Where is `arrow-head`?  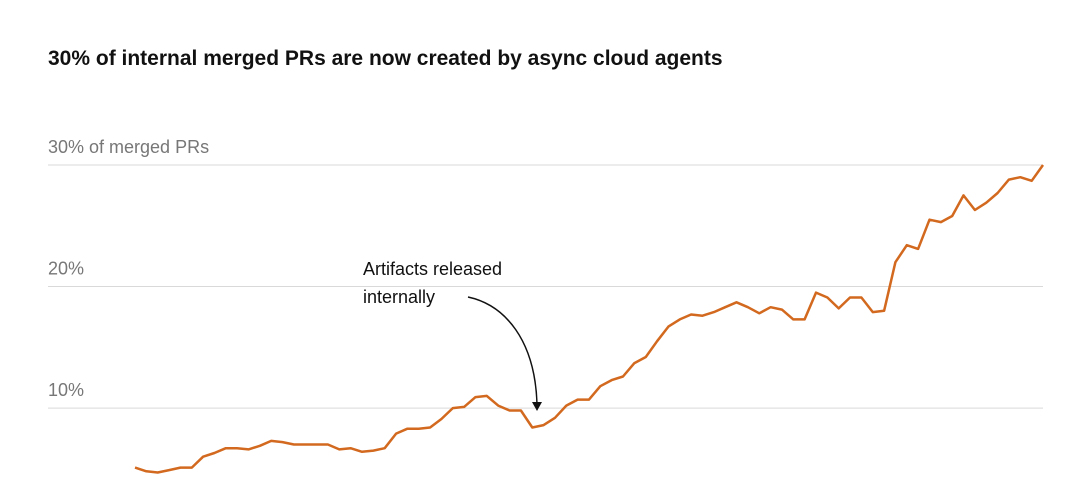 arrow-head is located at coordinates (537, 406).